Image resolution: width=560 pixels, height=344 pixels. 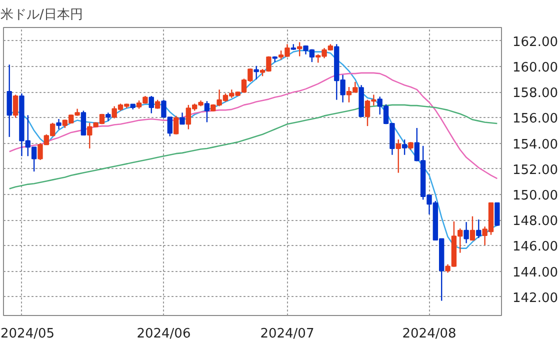 I want to click on y-tick-label: 148.00, so click(x=535, y=222).